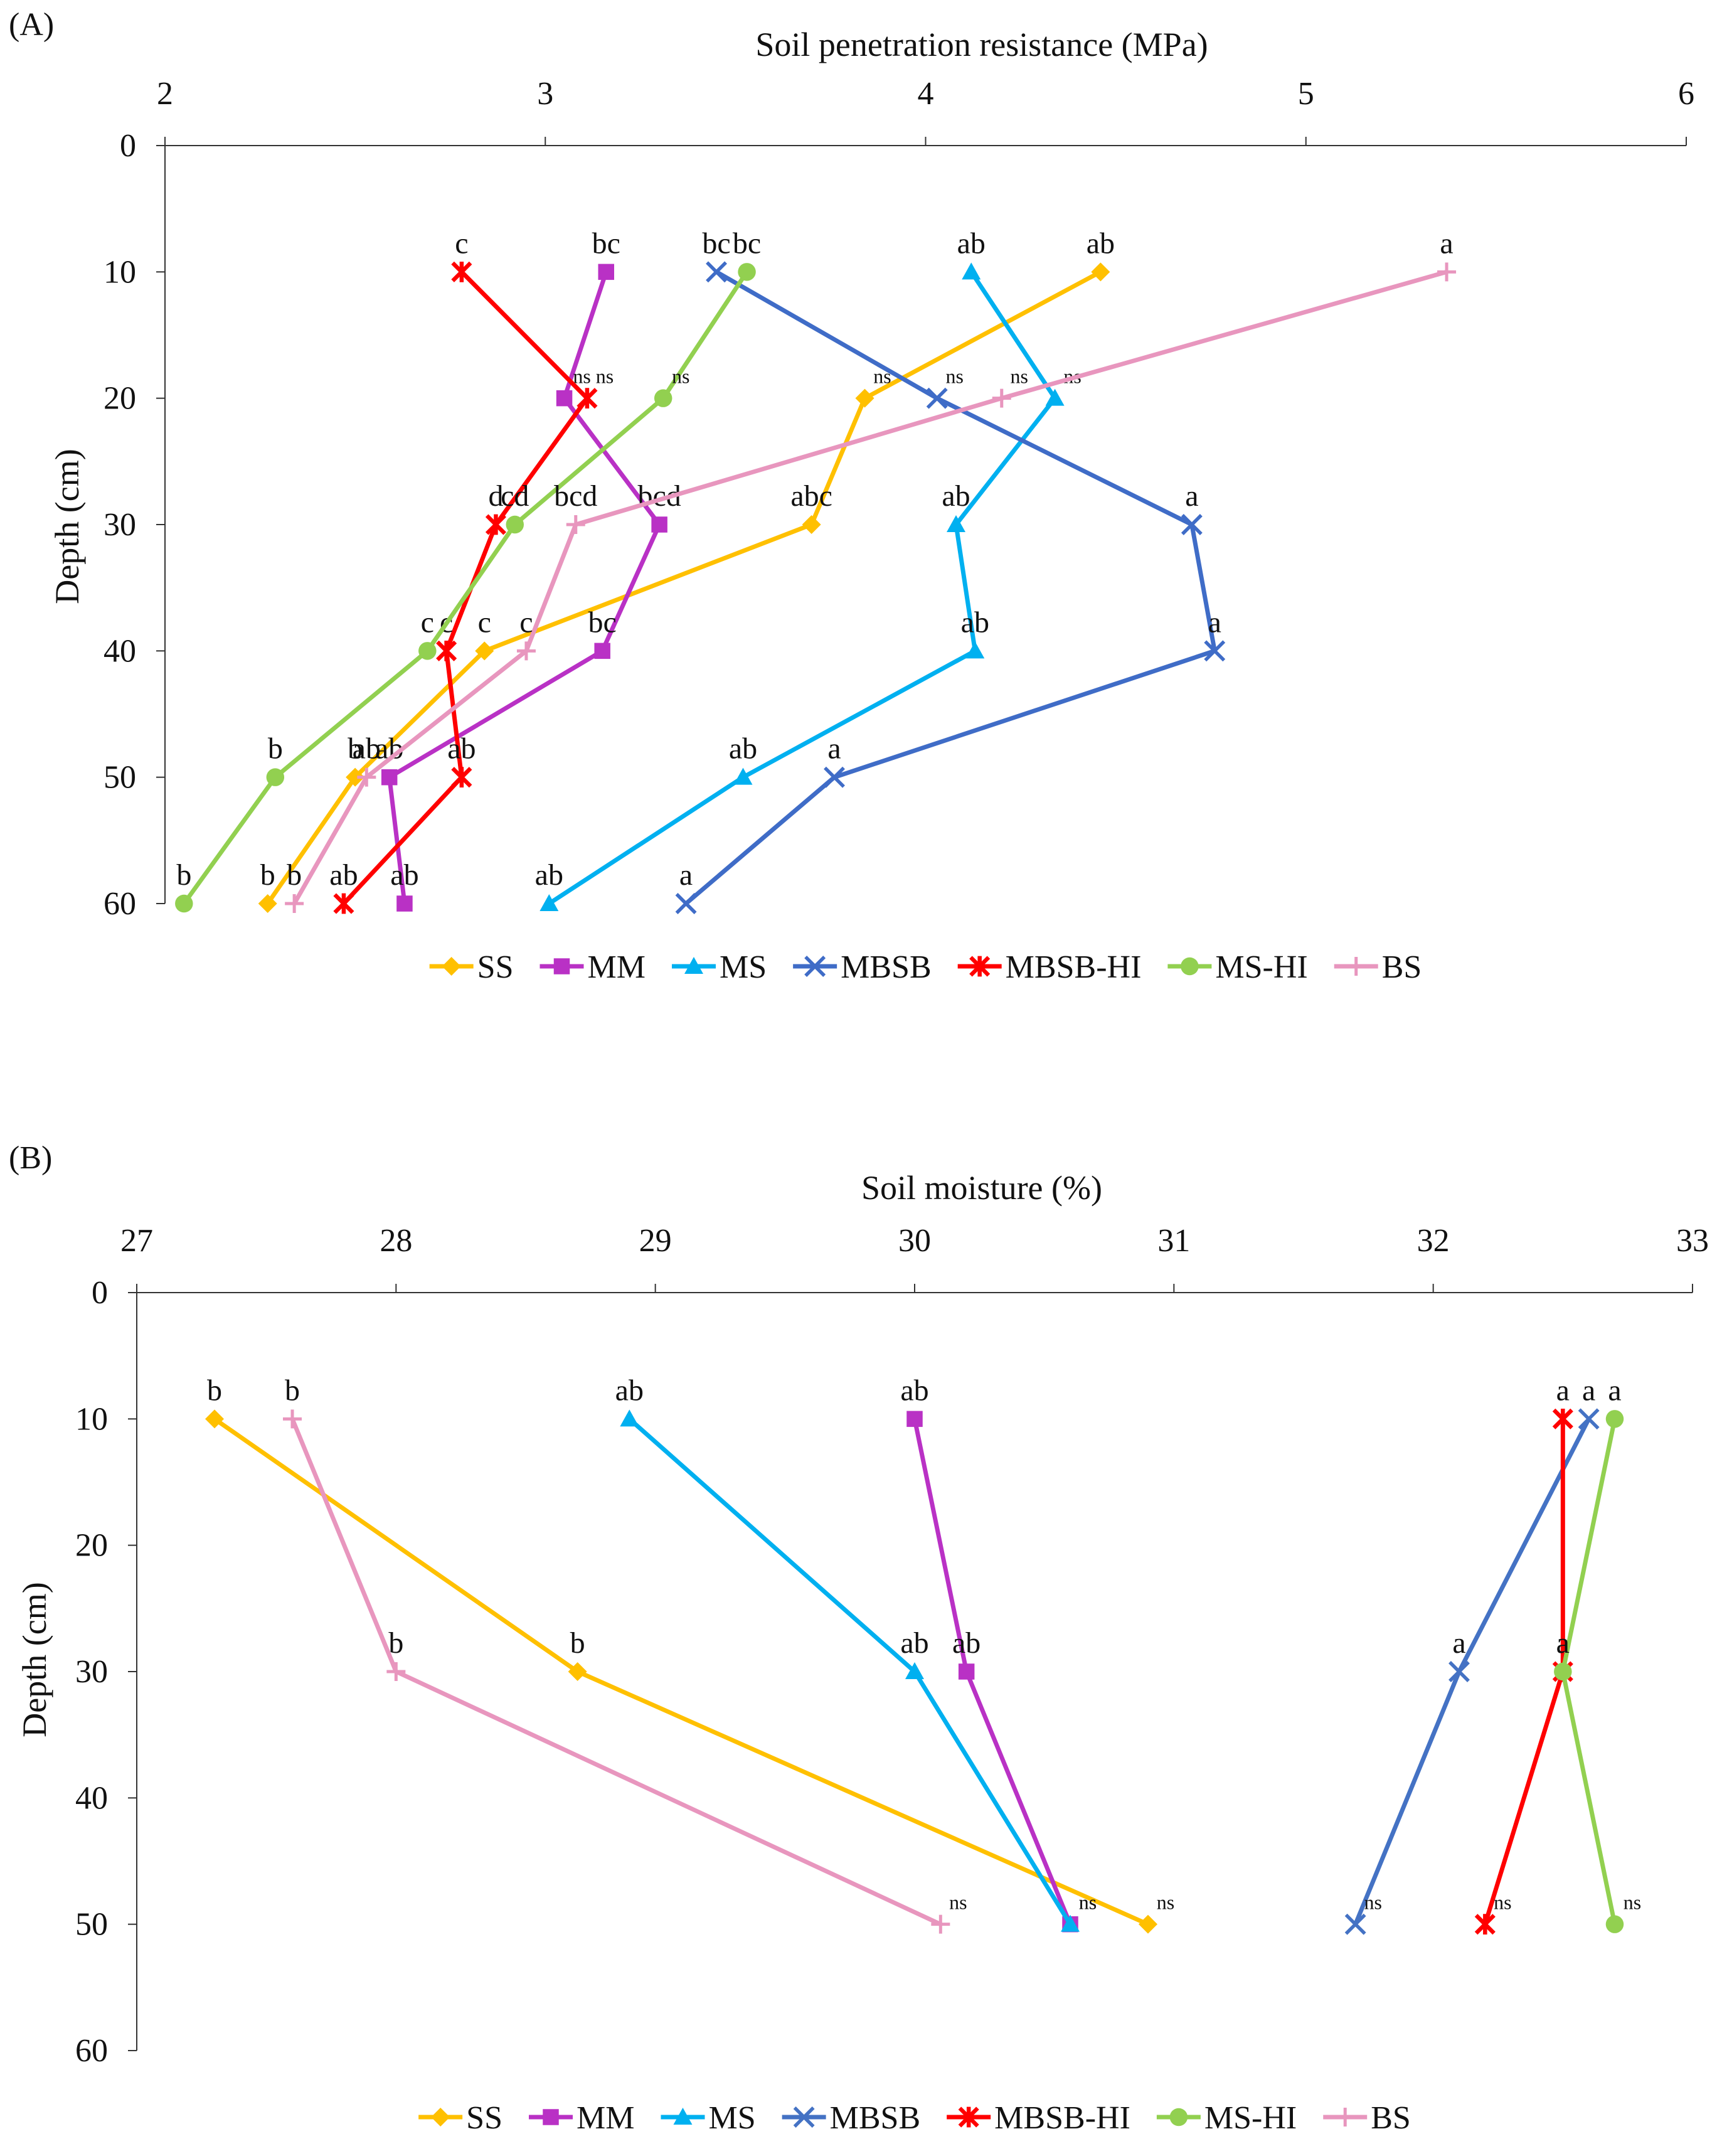 This screenshot has width=1722, height=2156. I want to click on legend-marker-ss, so click(440, 2117).